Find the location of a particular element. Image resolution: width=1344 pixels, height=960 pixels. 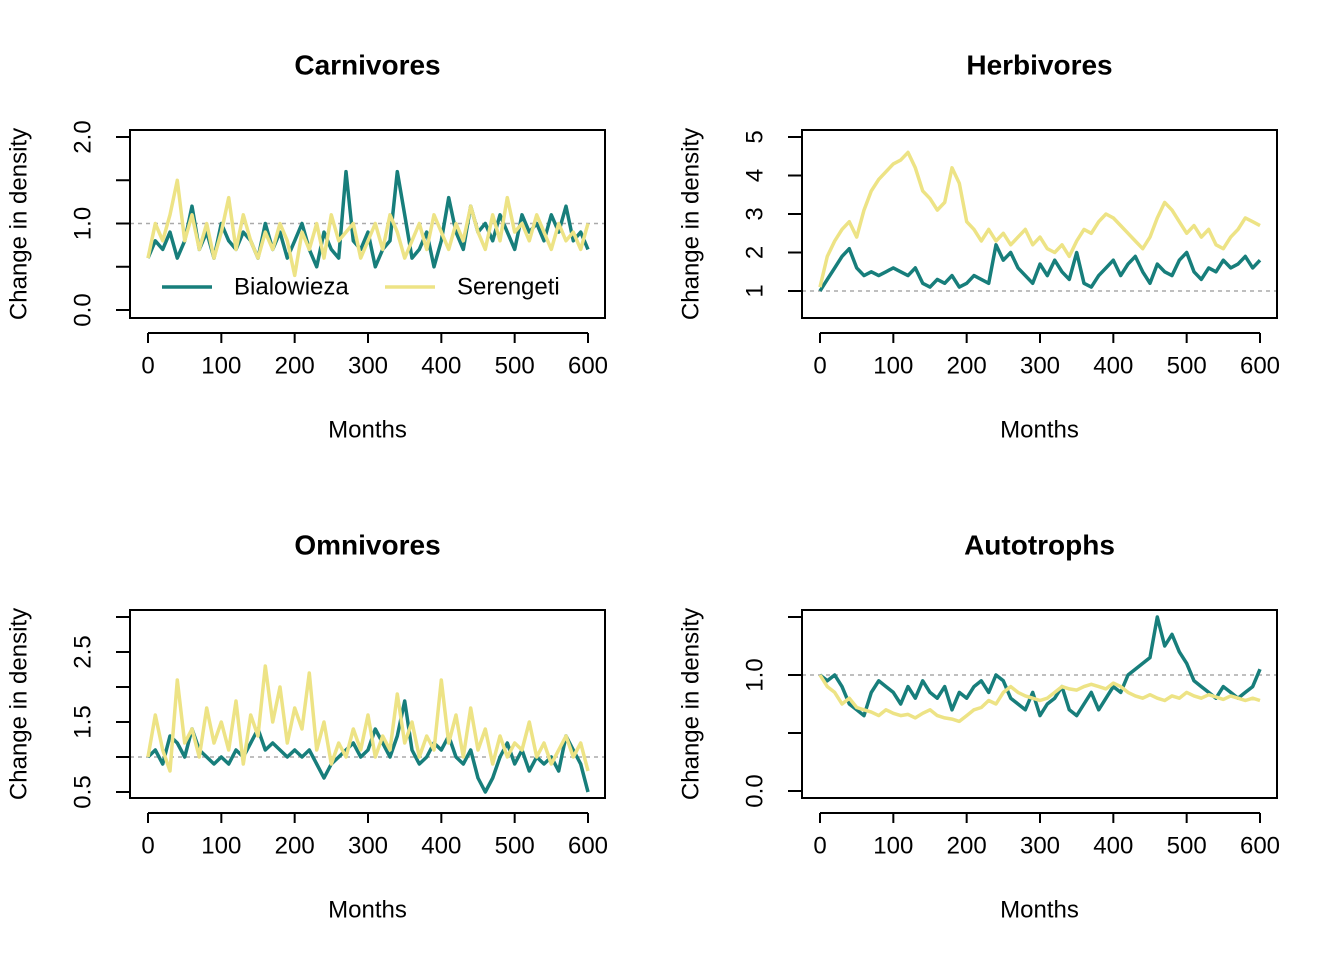

chart-0-x-tick-label: 100 is located at coordinates (221, 365).